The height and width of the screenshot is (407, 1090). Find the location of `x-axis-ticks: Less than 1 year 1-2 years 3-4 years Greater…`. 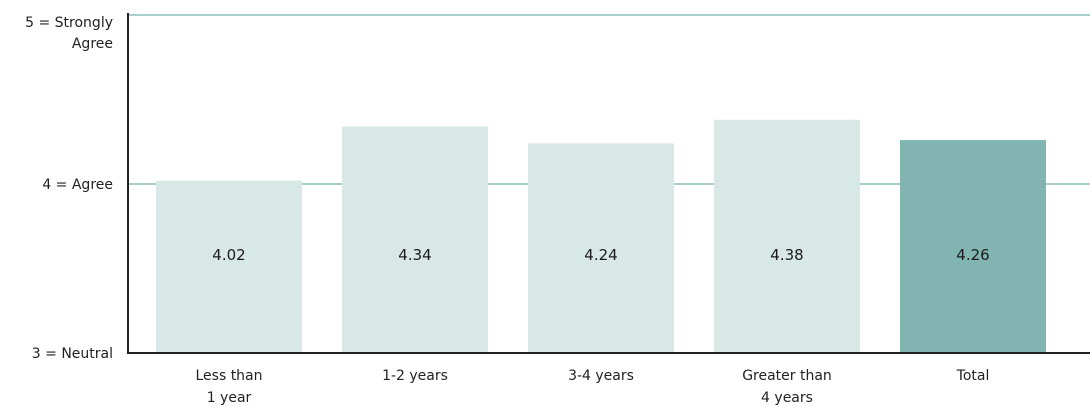

x-axis-ticks: Less than 1 year 1-2 years 3-4 years Greater… is located at coordinates (592, 387).